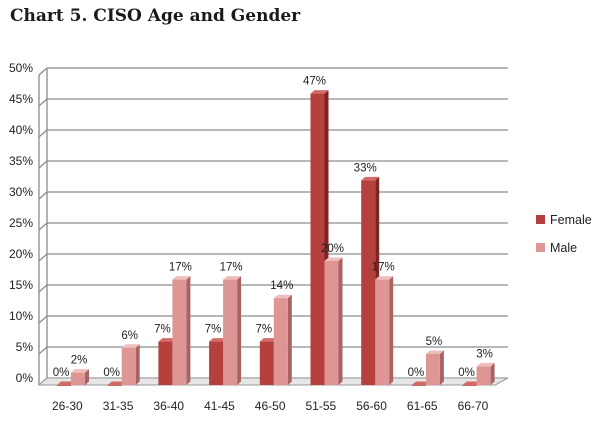 This screenshot has width=604, height=425. I want to click on legend-label: Female, so click(571, 220).